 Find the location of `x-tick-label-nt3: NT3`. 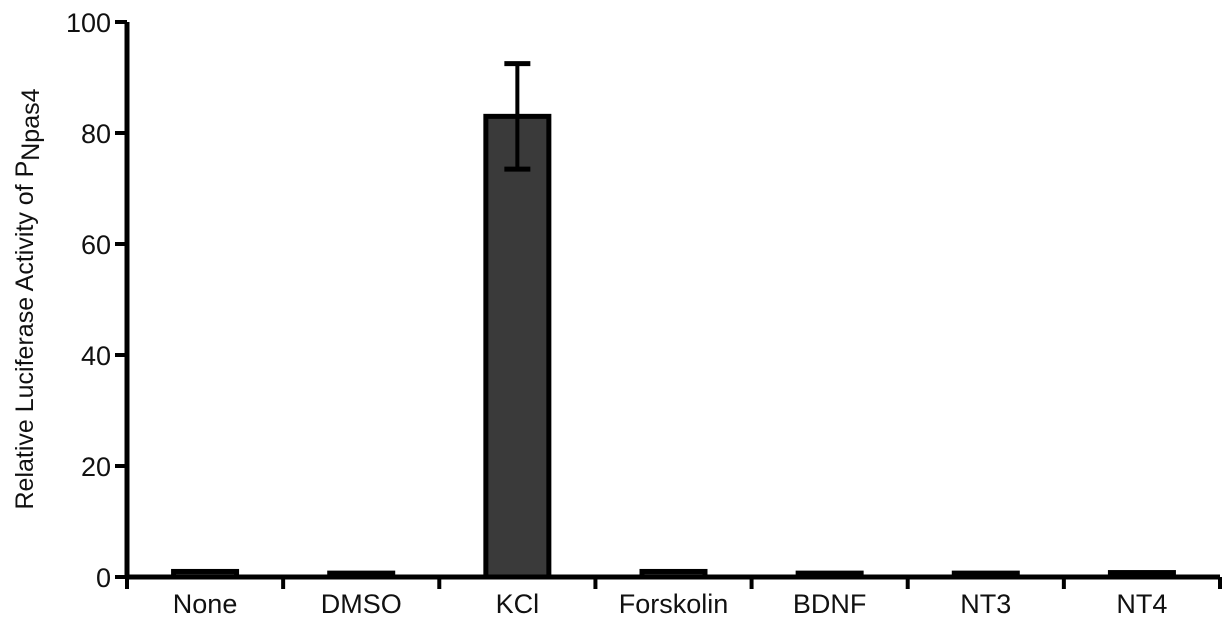

x-tick-label-nt3: NT3 is located at coordinates (985, 604).